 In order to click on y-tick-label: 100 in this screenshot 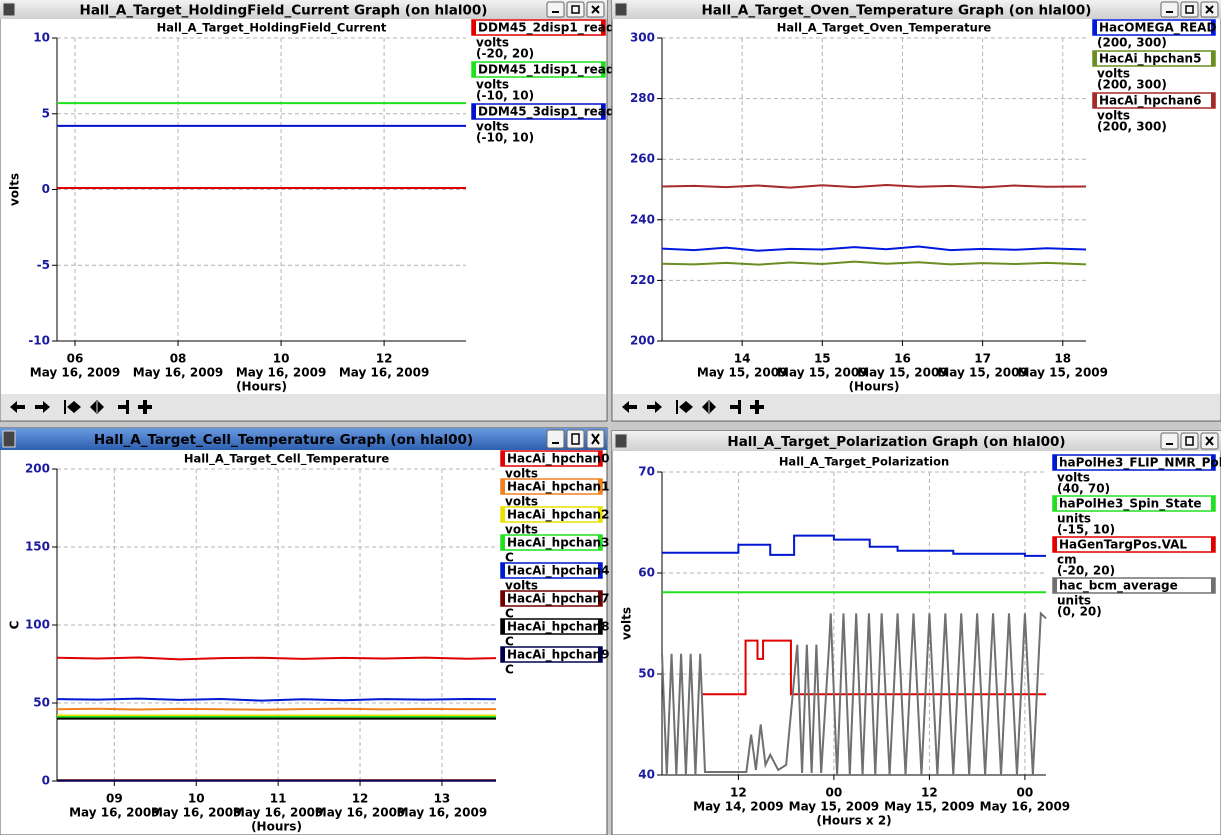, I will do `click(37, 625)`.